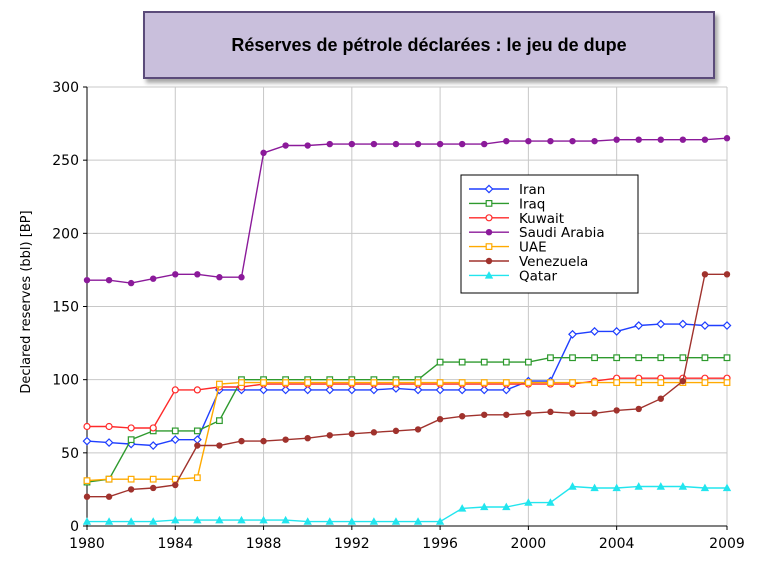 This screenshot has width=768, height=571. What do you see at coordinates (352, 544) in the screenshot?
I see `x-tick-label-1992: 1992` at bounding box center [352, 544].